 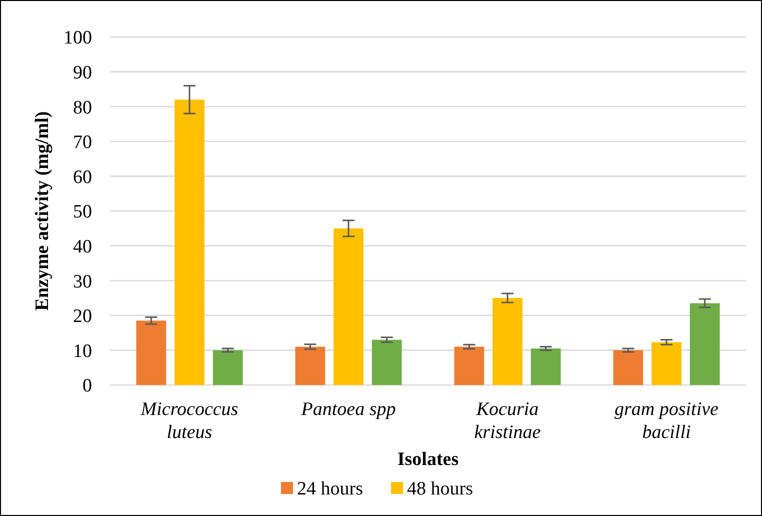 I want to click on x-tick-label: Micrococcus luteus, so click(x=189, y=421).